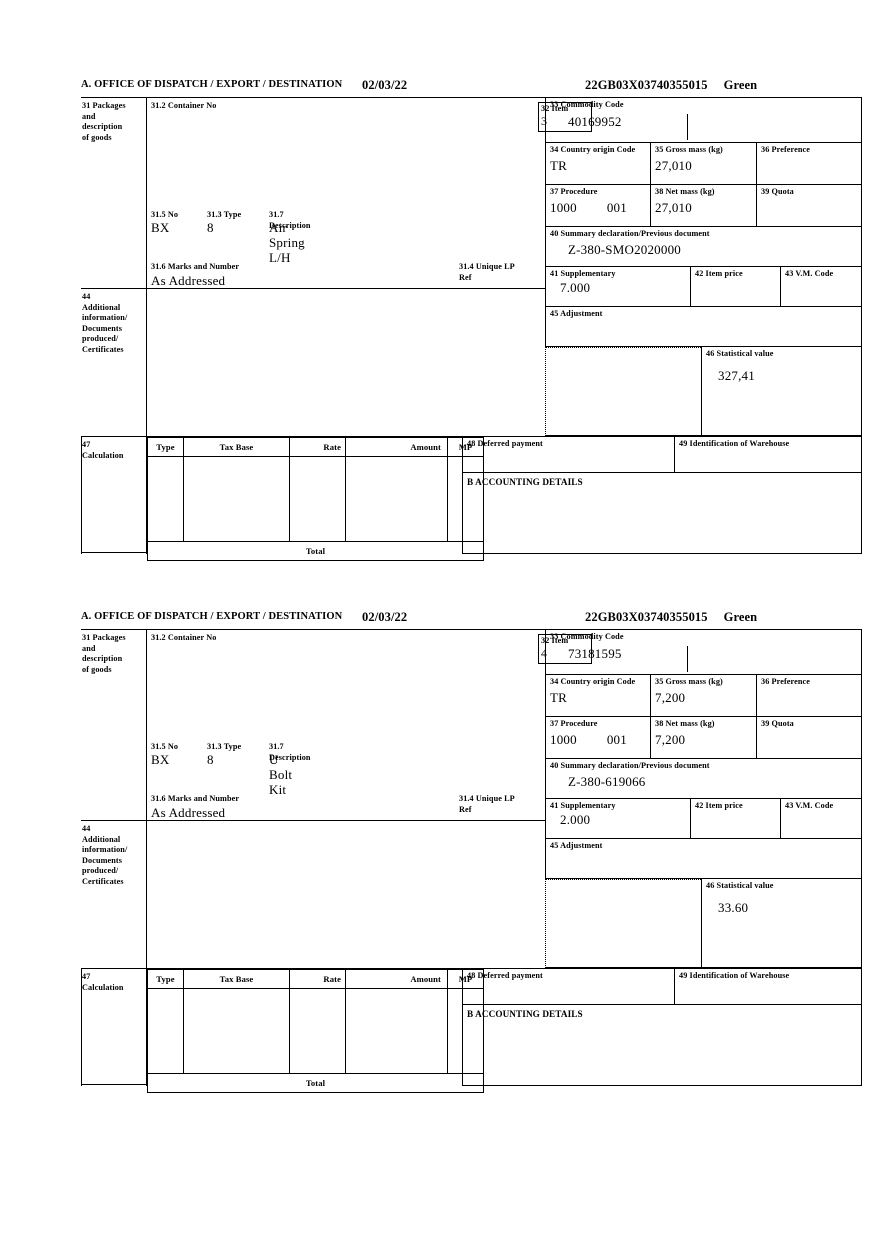 This screenshot has height=1250, width=882. What do you see at coordinates (290, 220) in the screenshot?
I see `box-31-7-description-label: 31.7 Description` at bounding box center [290, 220].